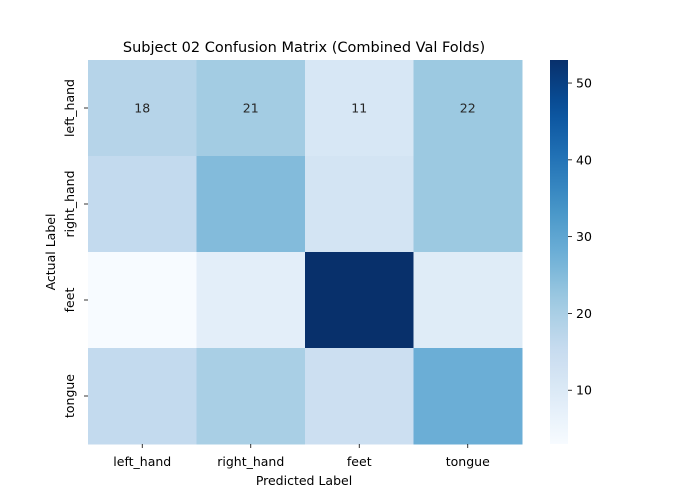  I want to click on colorbar-tick-label: 20, so click(584, 313).